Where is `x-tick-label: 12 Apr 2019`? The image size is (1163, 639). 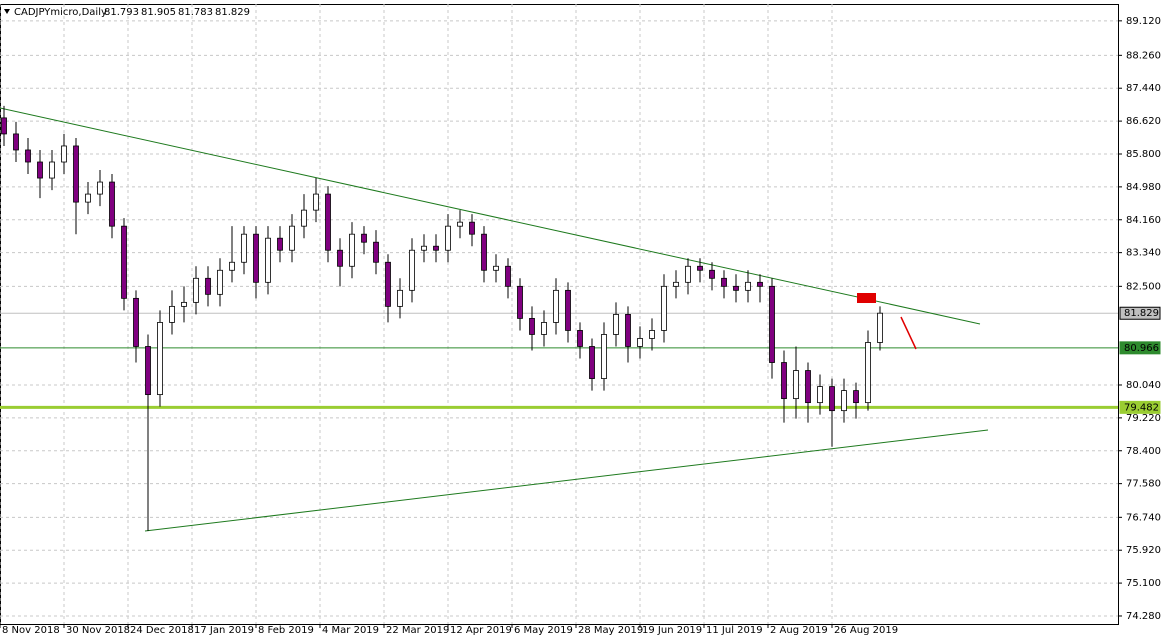 x-tick-label: 12 Apr 2019 is located at coordinates (481, 630).